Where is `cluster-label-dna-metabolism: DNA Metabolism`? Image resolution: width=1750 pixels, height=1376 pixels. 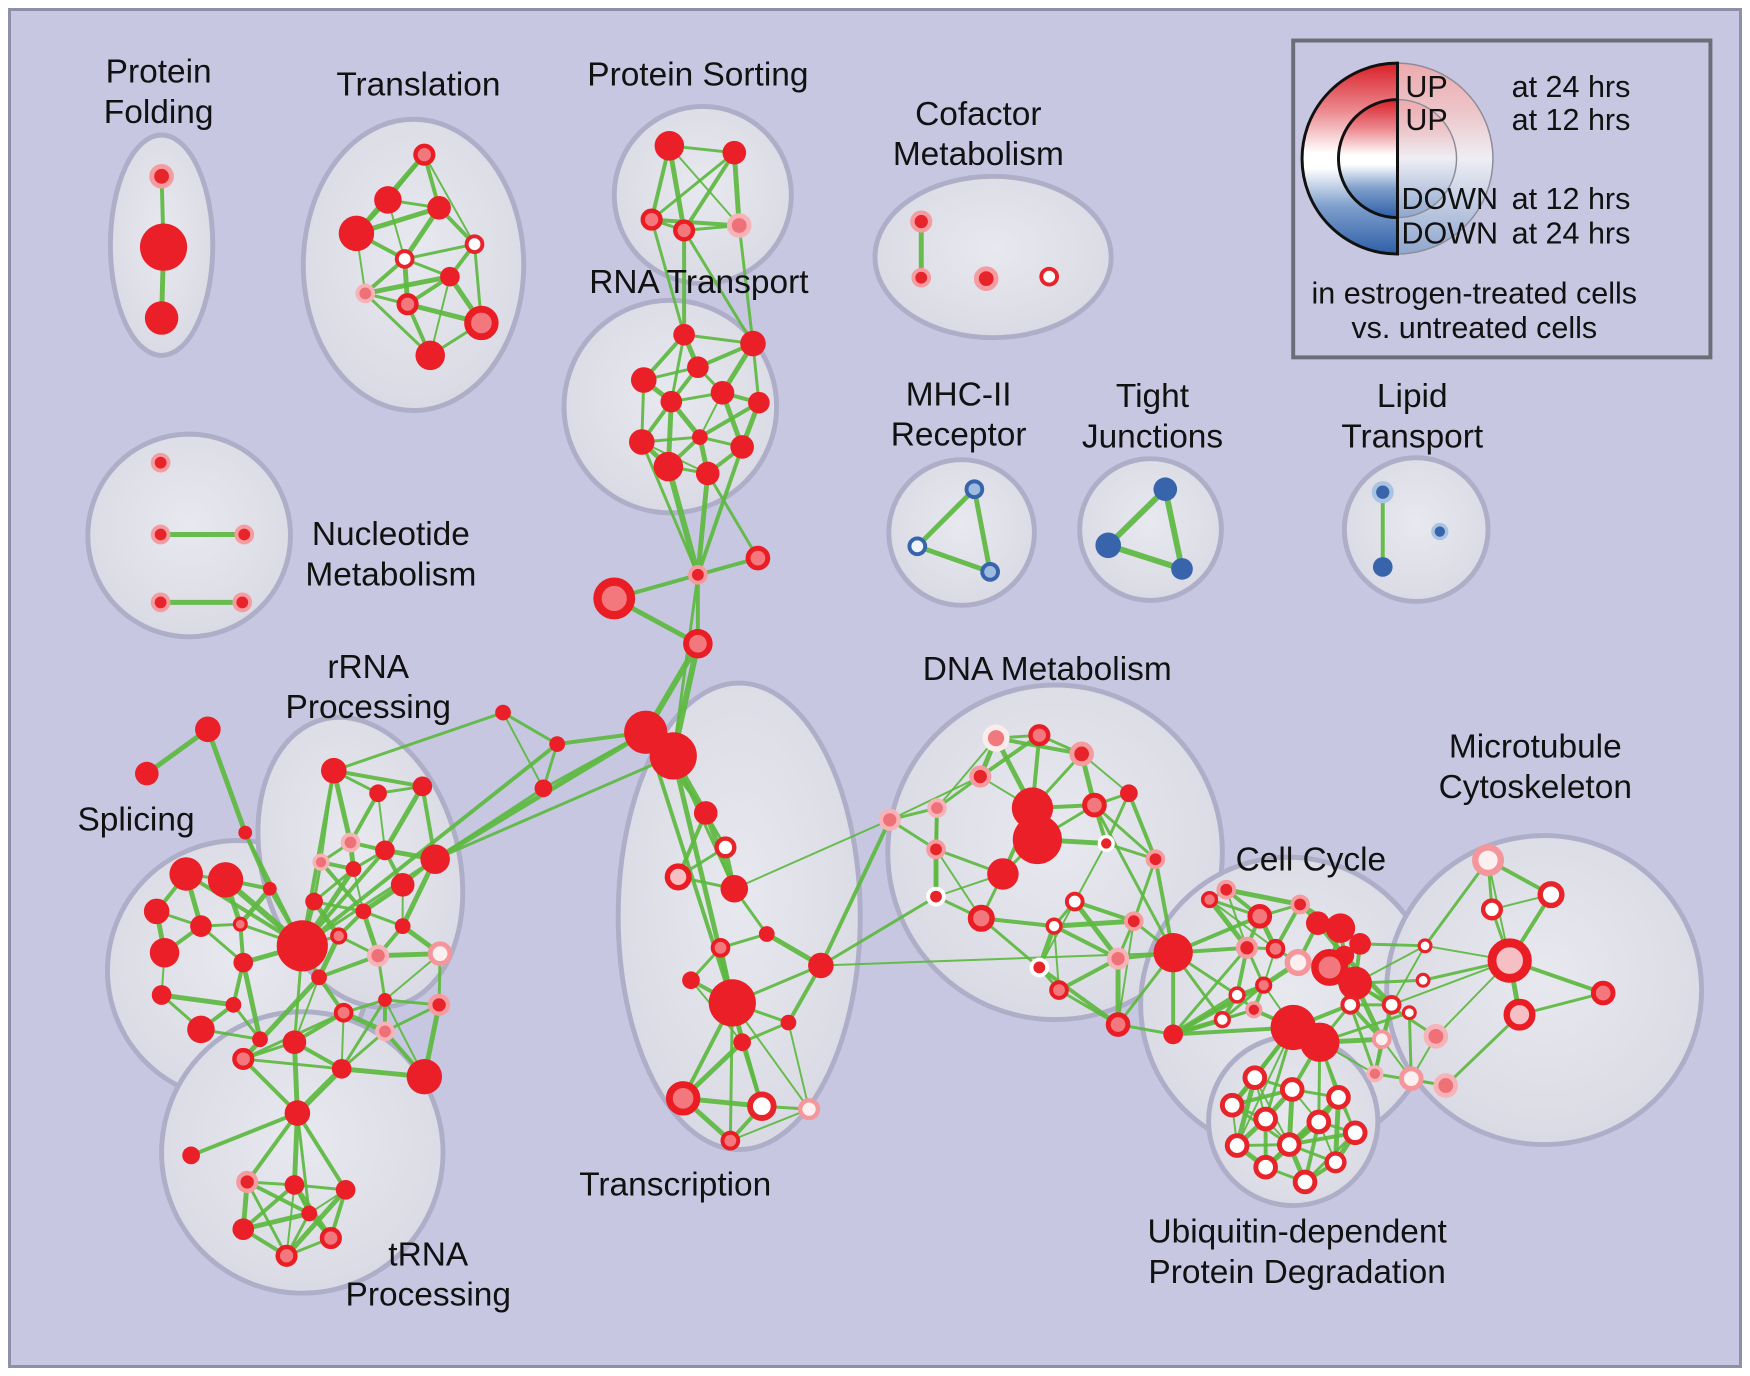
cluster-label-dna-metabolism: DNA Metabolism is located at coordinates (1047, 669).